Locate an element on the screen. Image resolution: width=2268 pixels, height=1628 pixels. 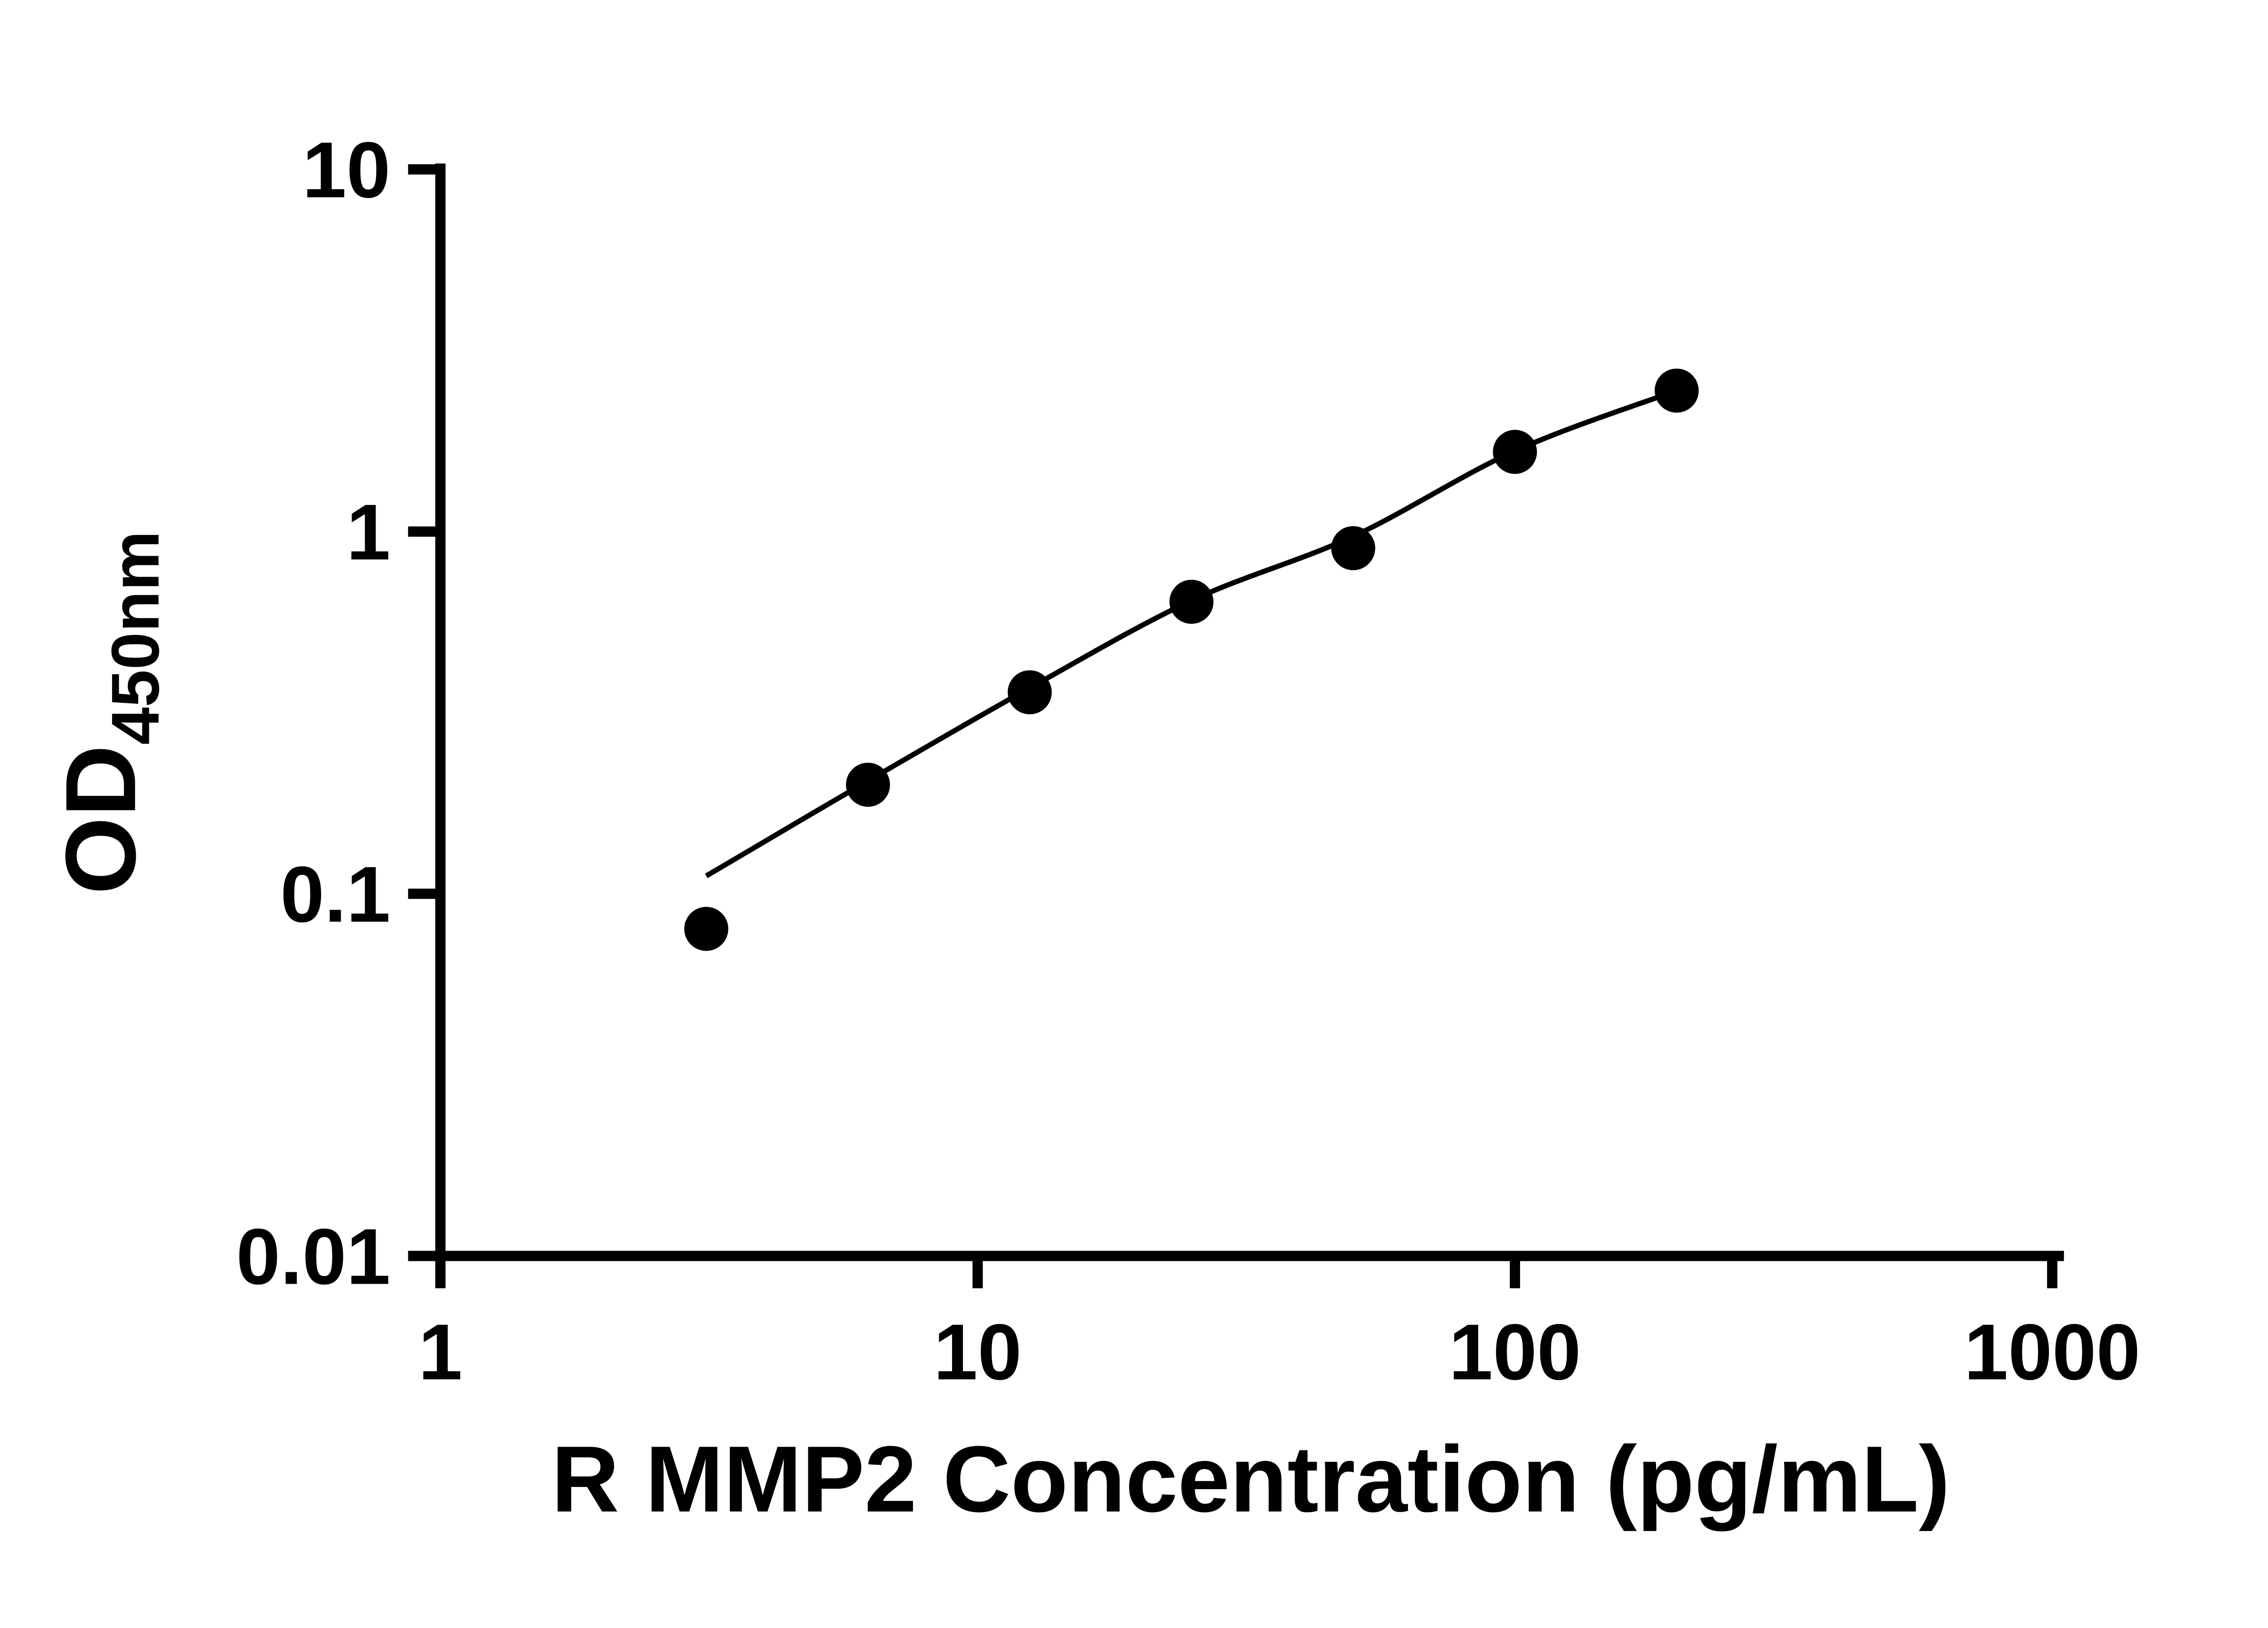
x-tick-label: 1000 is located at coordinates (2053, 1352).